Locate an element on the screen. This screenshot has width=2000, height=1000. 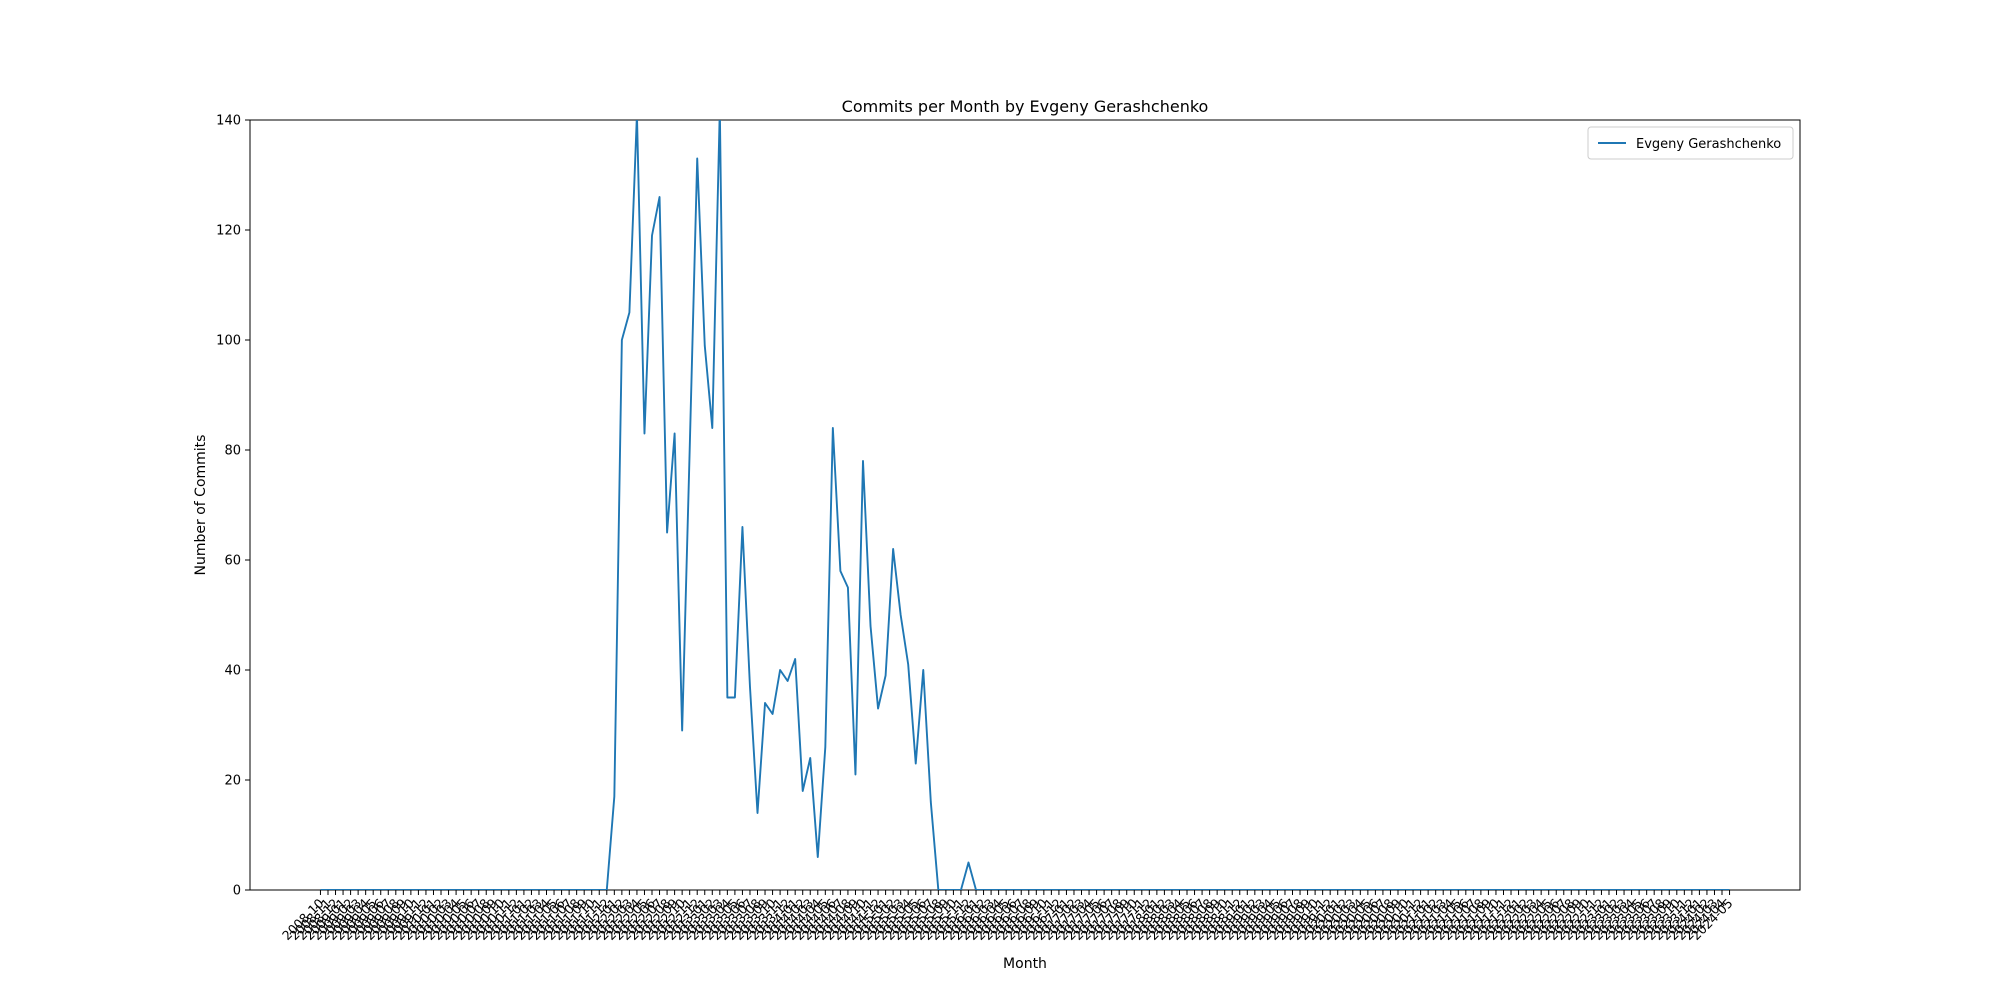
y-tick-label: 120 is located at coordinates (228, 231).